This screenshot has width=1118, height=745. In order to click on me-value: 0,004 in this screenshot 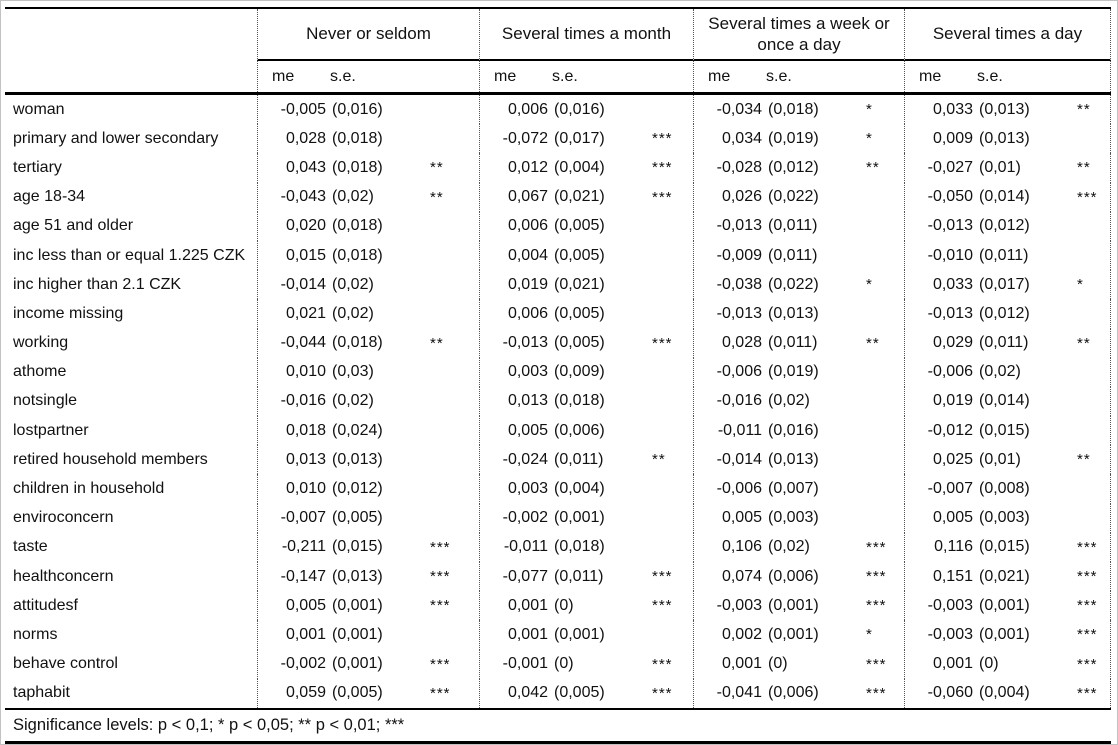, I will do `click(527, 255)`.